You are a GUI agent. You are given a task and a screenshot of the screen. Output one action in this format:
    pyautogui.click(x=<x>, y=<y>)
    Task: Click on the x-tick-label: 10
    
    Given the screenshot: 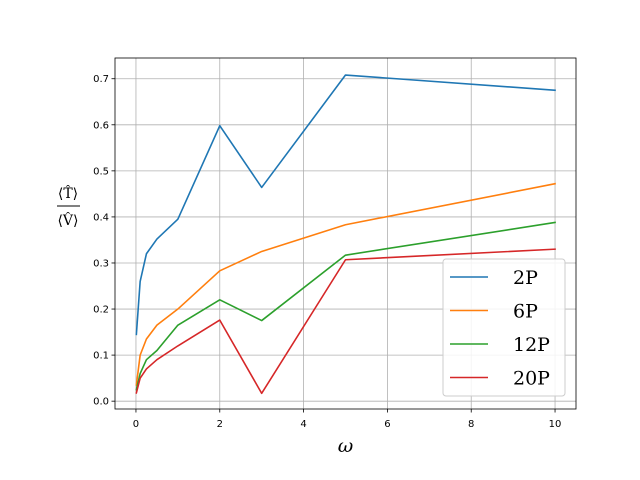 What is the action you would take?
    pyautogui.click(x=555, y=424)
    